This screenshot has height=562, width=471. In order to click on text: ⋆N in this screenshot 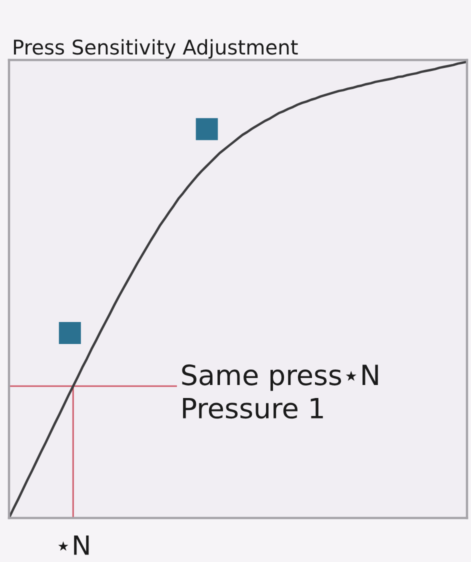, I will do `click(73, 545)`.